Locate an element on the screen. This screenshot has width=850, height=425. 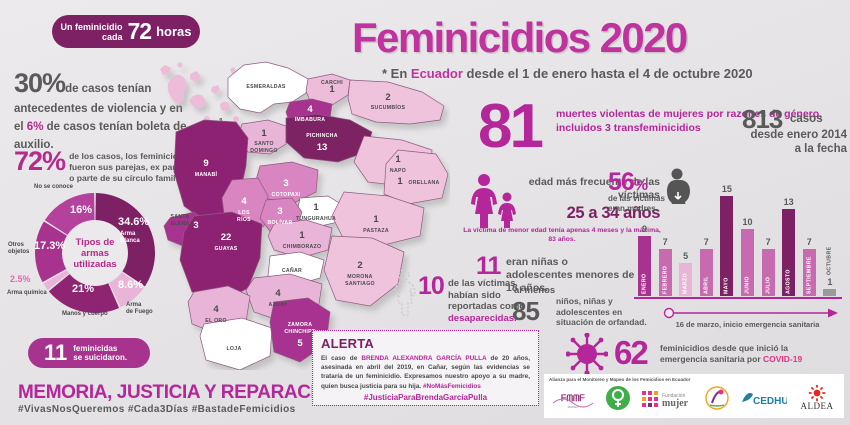
alert-victim-name: BRENDA ALEXANDRA GARCÍA PULLA is located at coordinates (424, 358).